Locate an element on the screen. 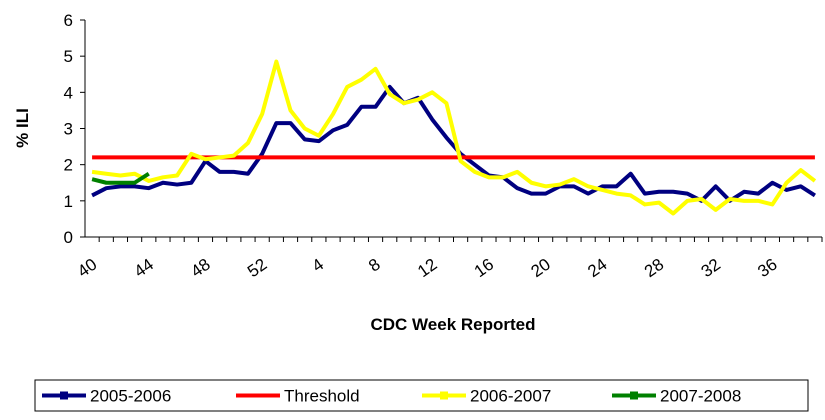  x-tick-label: 36 is located at coordinates (767, 268).